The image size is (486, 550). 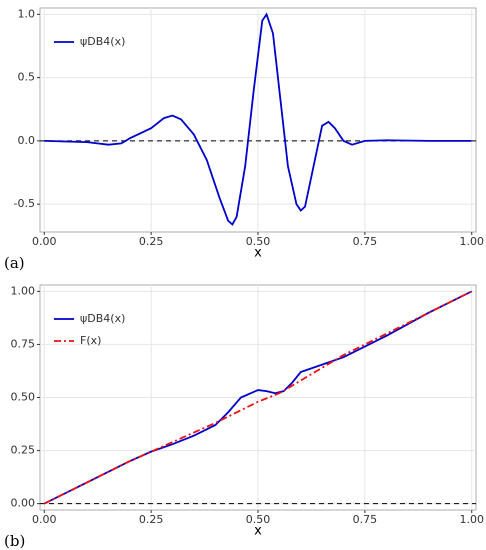 What do you see at coordinates (23, 503) in the screenshot?
I see `y-tick-label: 0.00` at bounding box center [23, 503].